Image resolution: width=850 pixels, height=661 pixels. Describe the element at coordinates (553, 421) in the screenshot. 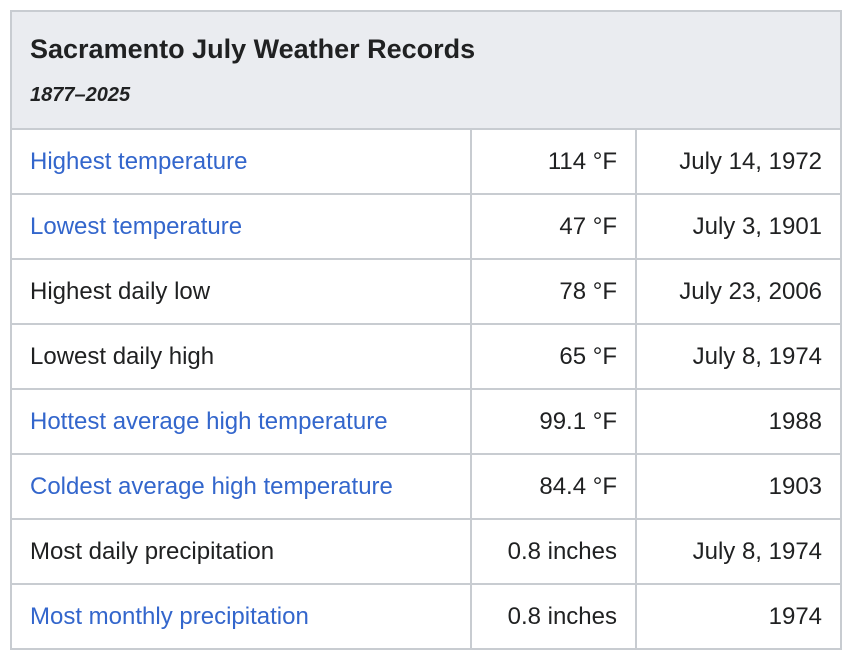

I see `record-value: 99.1 °F` at that location.